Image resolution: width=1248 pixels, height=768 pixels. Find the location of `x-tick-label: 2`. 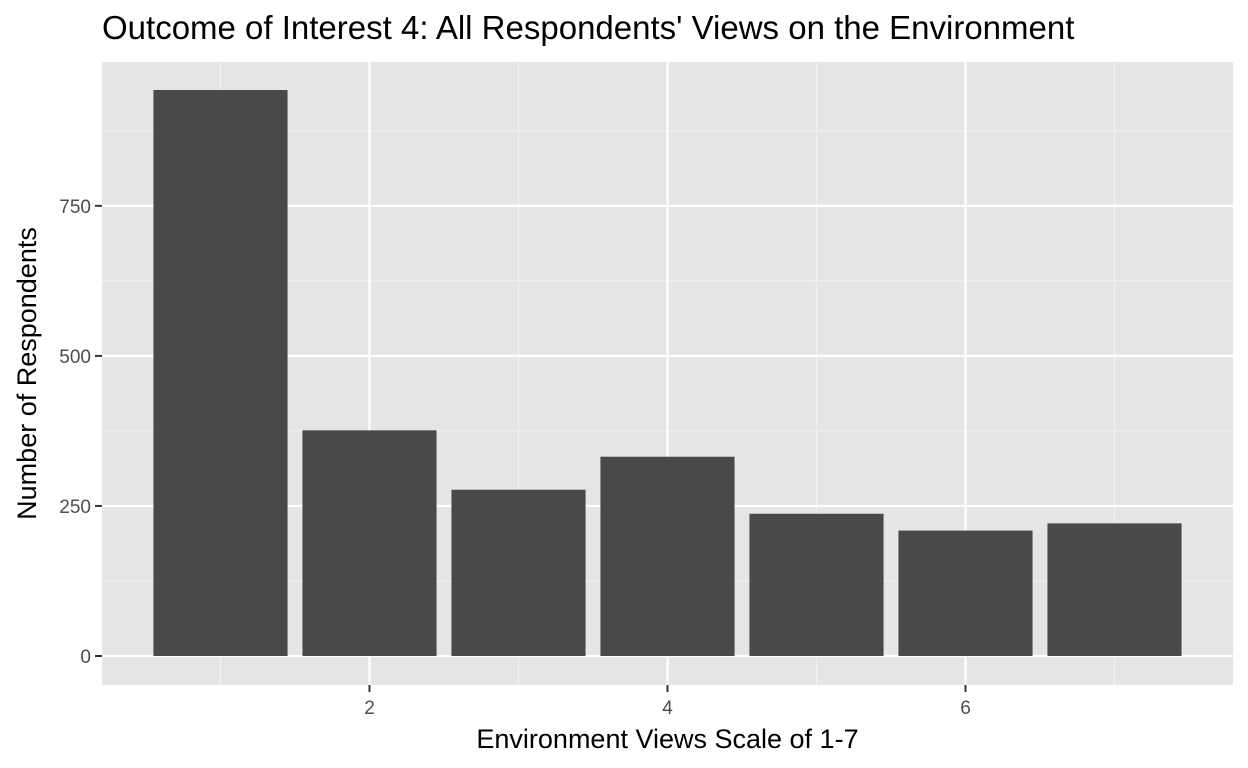

x-tick-label: 2 is located at coordinates (369, 708).